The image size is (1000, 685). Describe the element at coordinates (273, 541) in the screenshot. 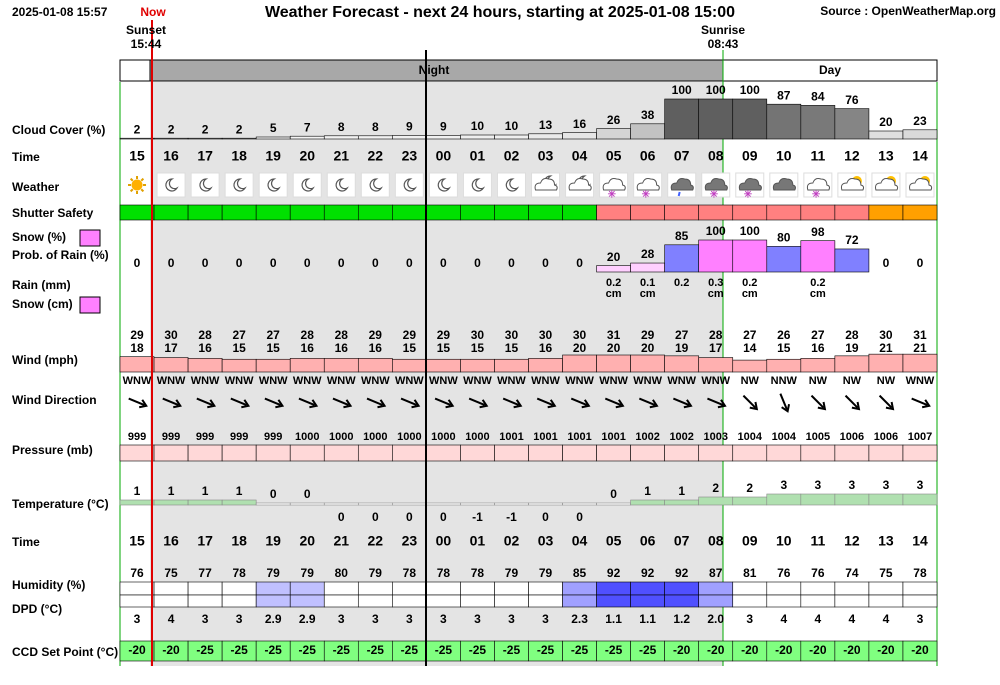

I see `hour-label: 19` at that location.